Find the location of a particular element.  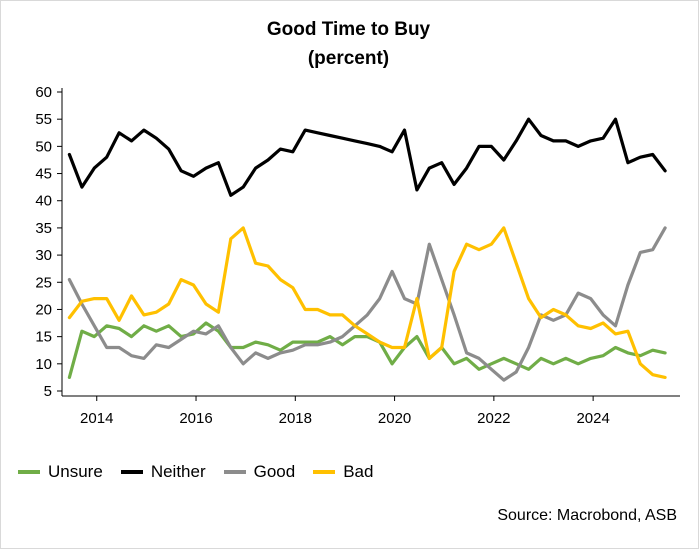

series-line-unsure is located at coordinates (367, 350).